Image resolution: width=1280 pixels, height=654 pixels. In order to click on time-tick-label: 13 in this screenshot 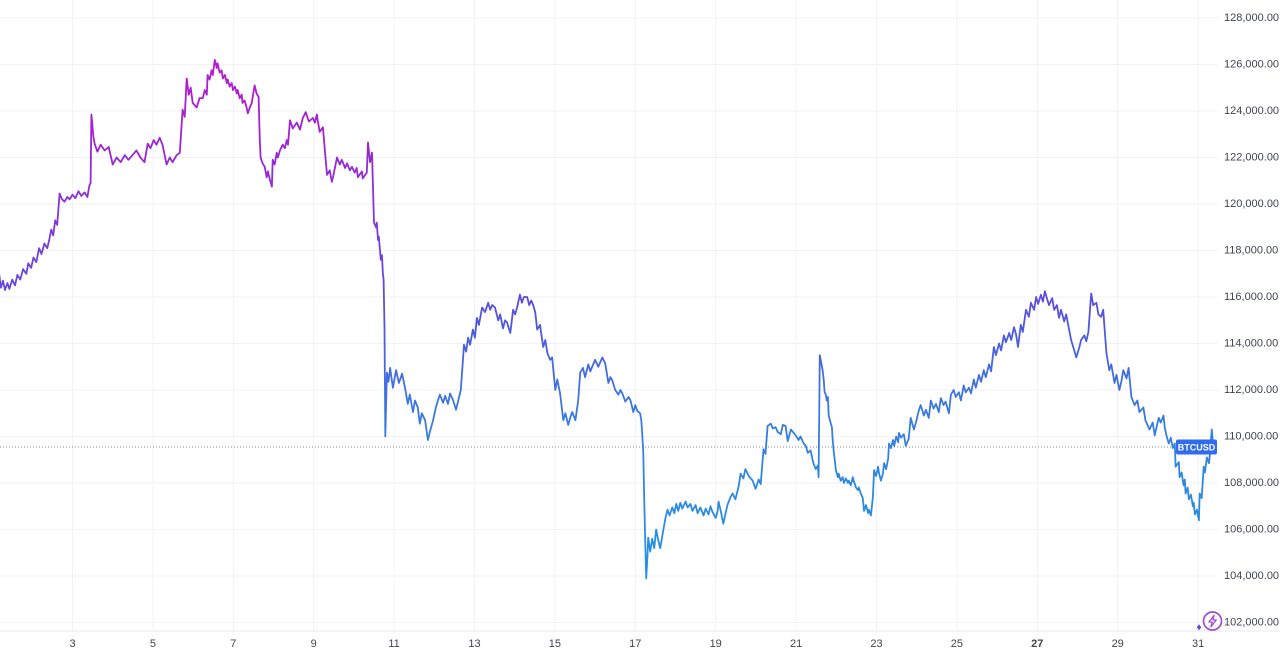, I will do `click(474, 644)`.